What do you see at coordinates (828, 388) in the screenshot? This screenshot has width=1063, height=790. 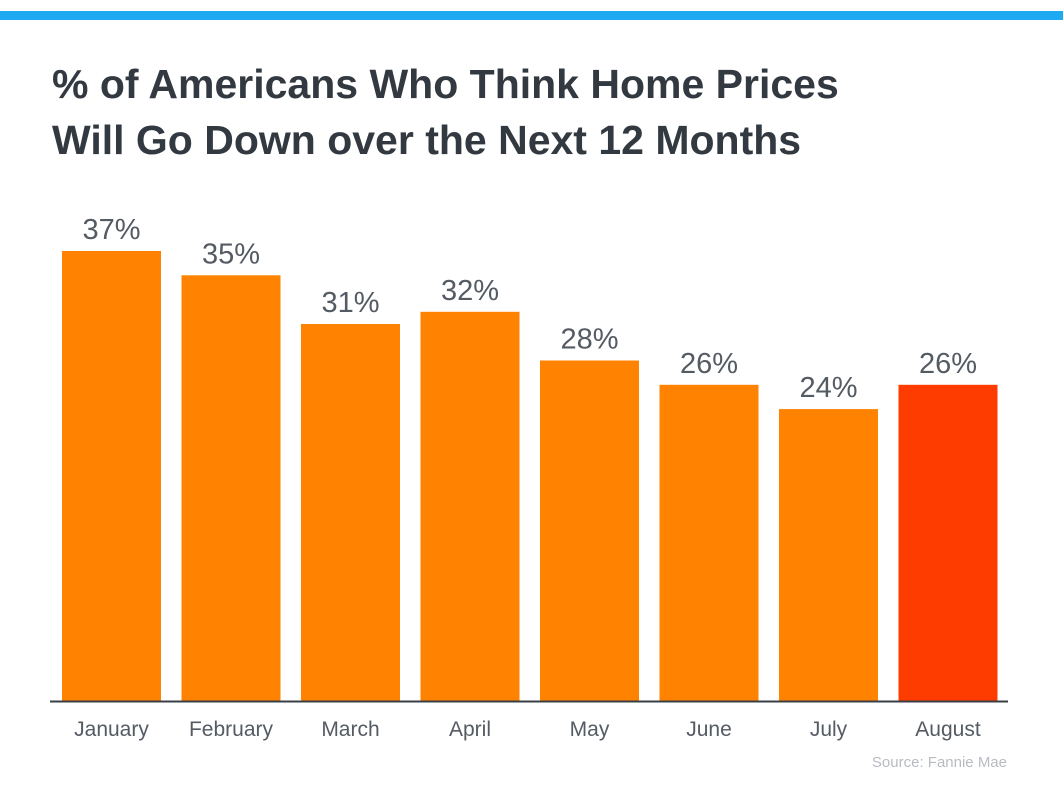 I see `value-label-july: 24%` at bounding box center [828, 388].